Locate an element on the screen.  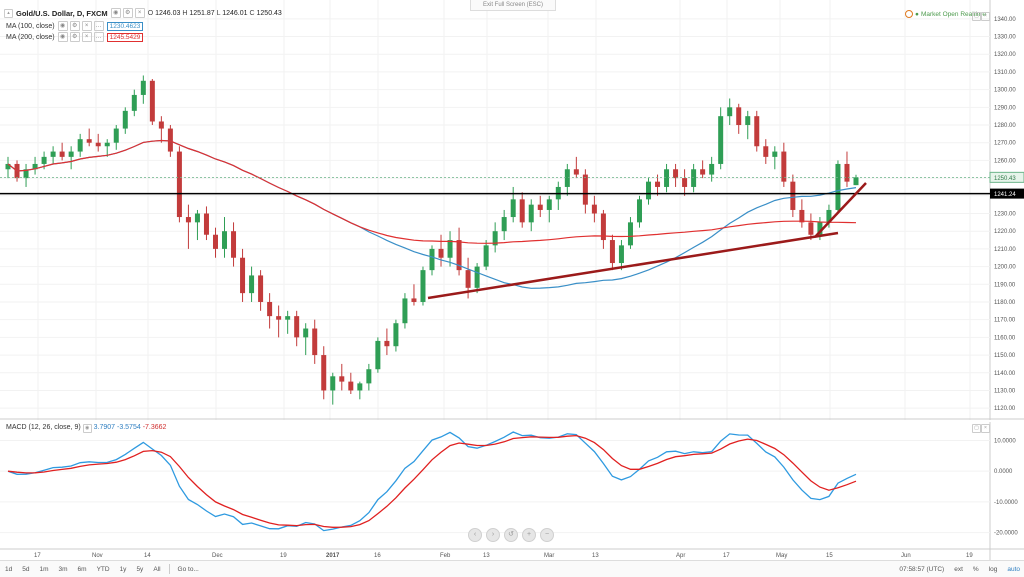
price-tick-label: 1210.00 is located at coordinates (1005, 250).